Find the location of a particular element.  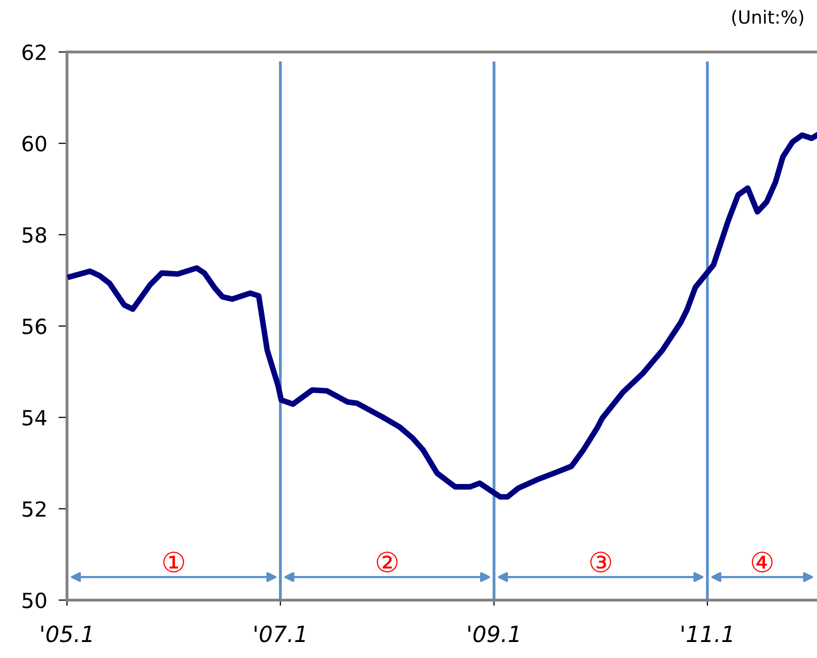

x-tick-label: '07.1 is located at coordinates (279, 633).